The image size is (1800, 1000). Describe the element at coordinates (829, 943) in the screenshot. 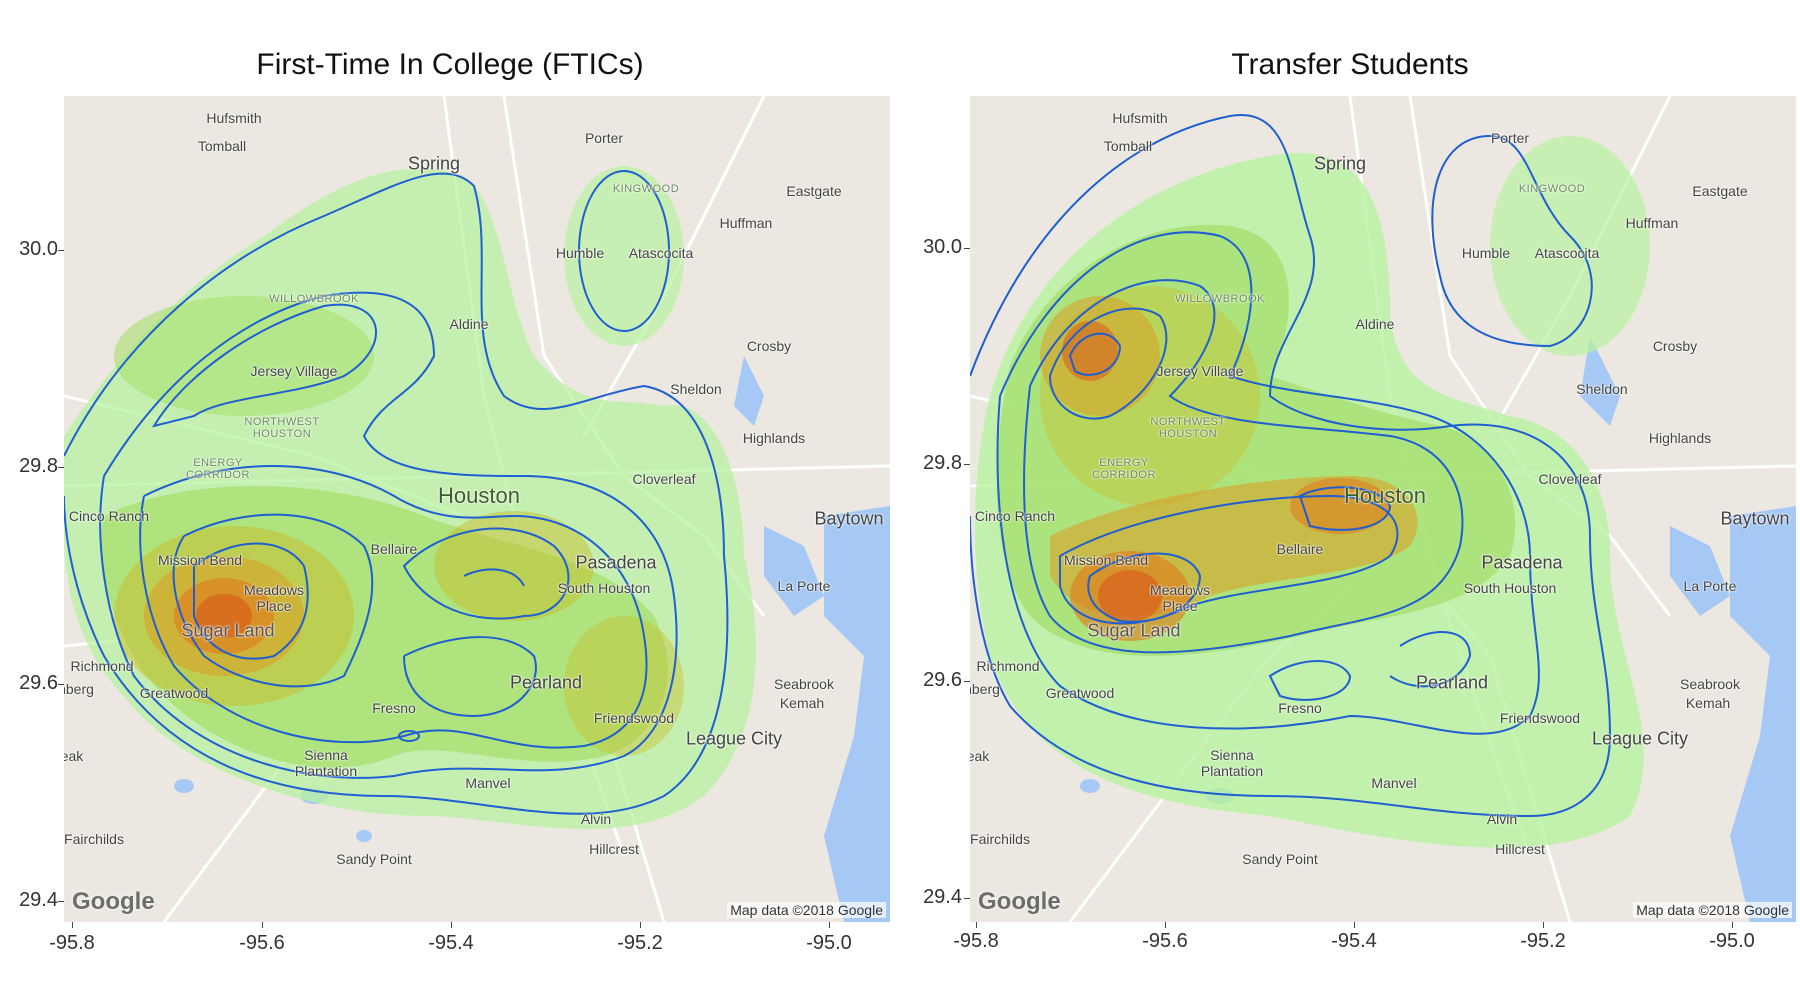

I see `x-tick-label: -95.0` at that location.